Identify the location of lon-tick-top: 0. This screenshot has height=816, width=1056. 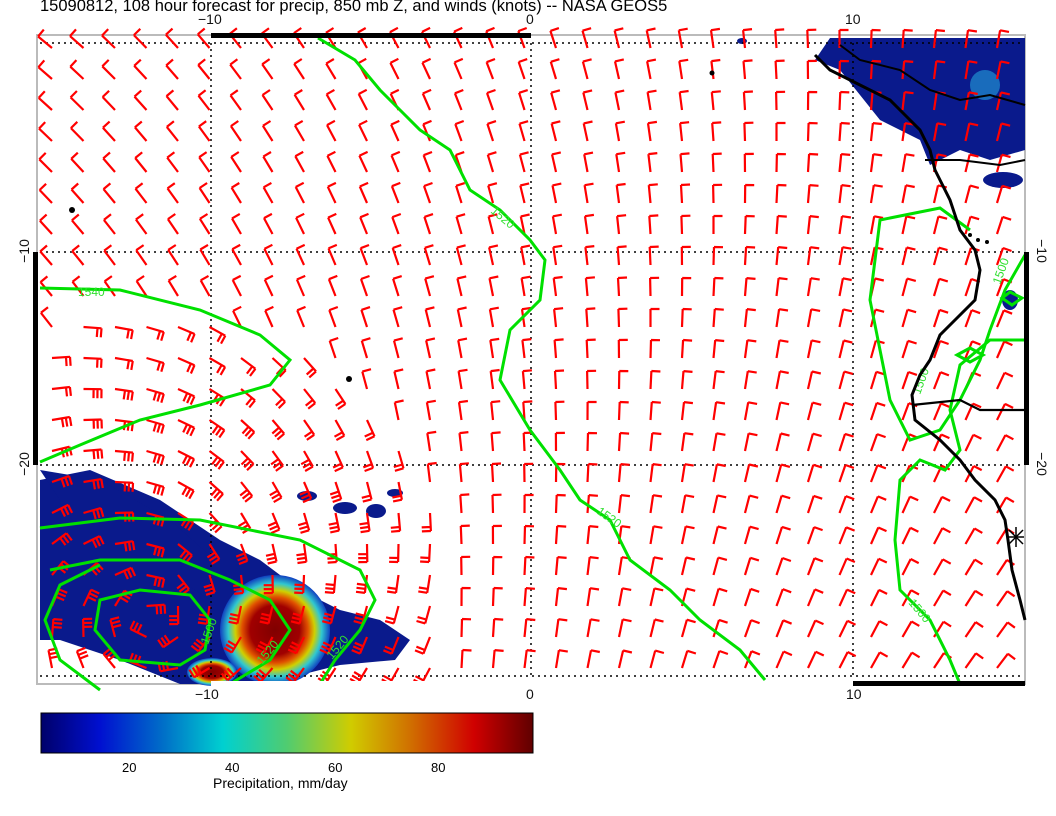
(530, 19).